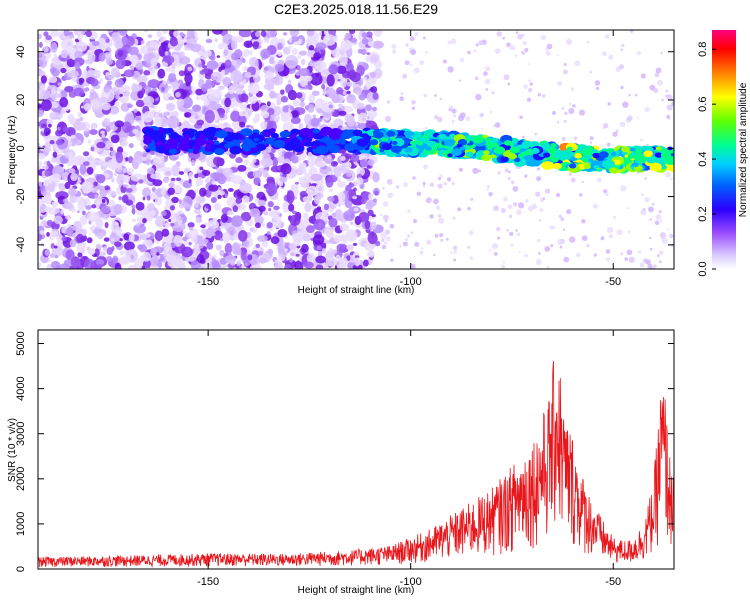  What do you see at coordinates (21, 479) in the screenshot?
I see `y-tick-label: 2000` at bounding box center [21, 479].